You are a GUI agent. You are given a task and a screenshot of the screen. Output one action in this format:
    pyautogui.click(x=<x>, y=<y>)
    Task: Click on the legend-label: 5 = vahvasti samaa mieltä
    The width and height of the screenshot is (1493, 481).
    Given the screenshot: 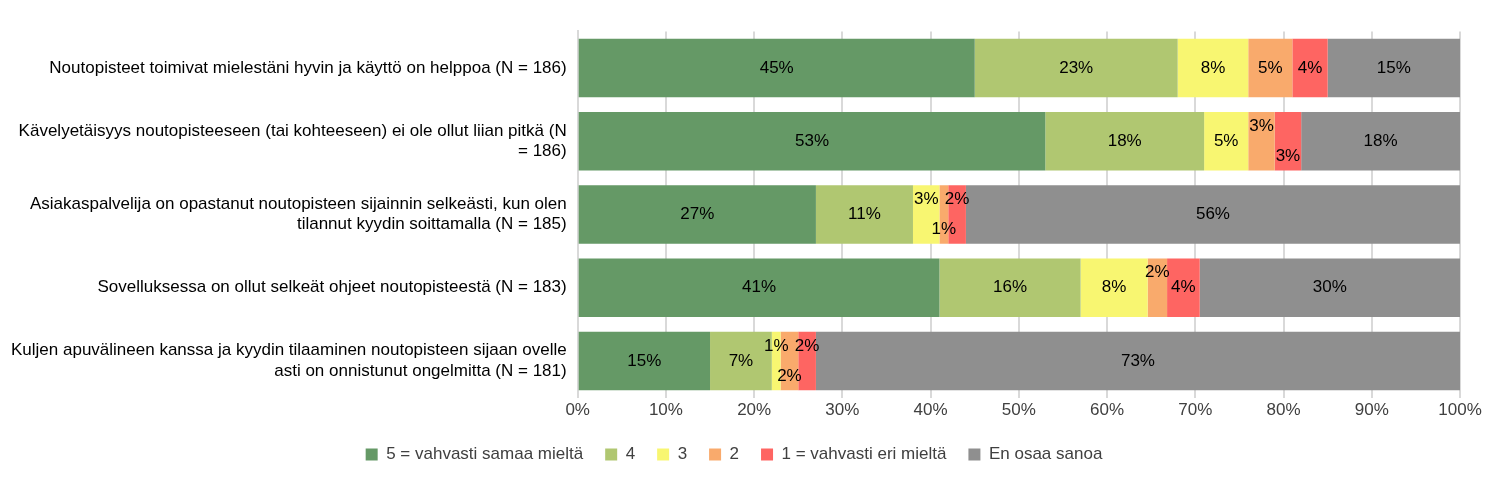 What is the action you would take?
    pyautogui.click(x=485, y=454)
    